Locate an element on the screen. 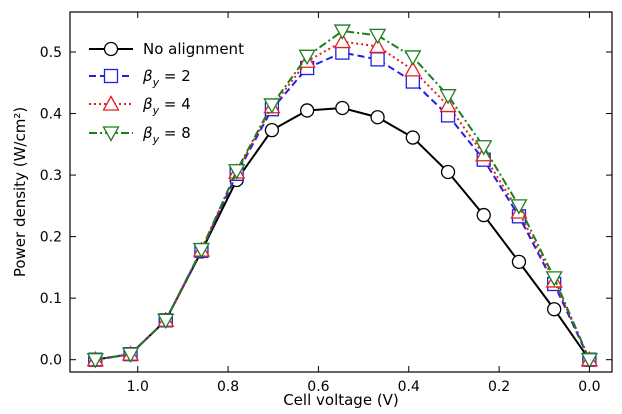 The image size is (622, 414). x-tick-label: 0.8 is located at coordinates (228, 387).